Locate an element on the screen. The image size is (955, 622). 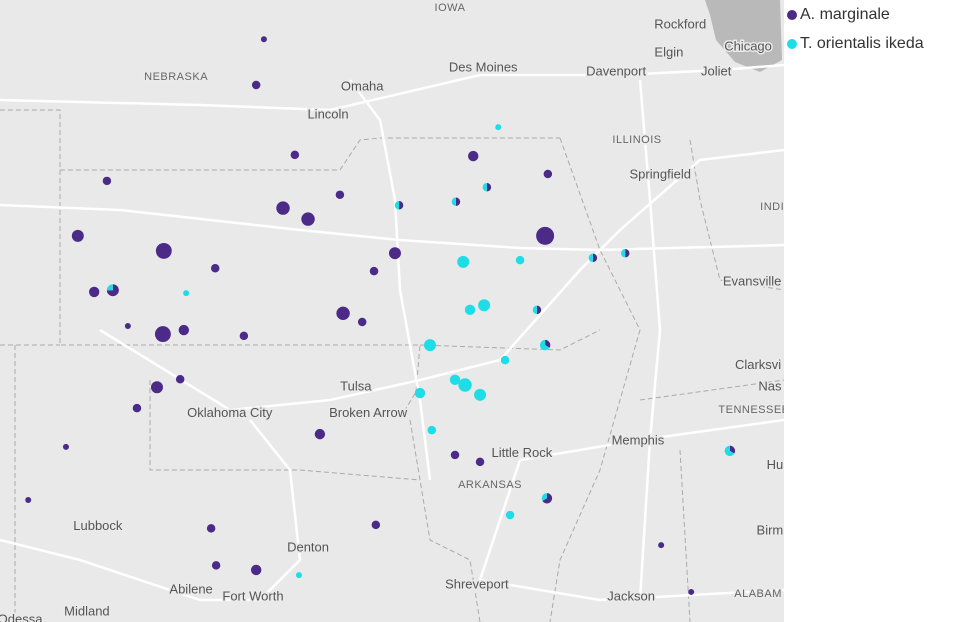
state-label: ARKANSAS is located at coordinates (490, 485).